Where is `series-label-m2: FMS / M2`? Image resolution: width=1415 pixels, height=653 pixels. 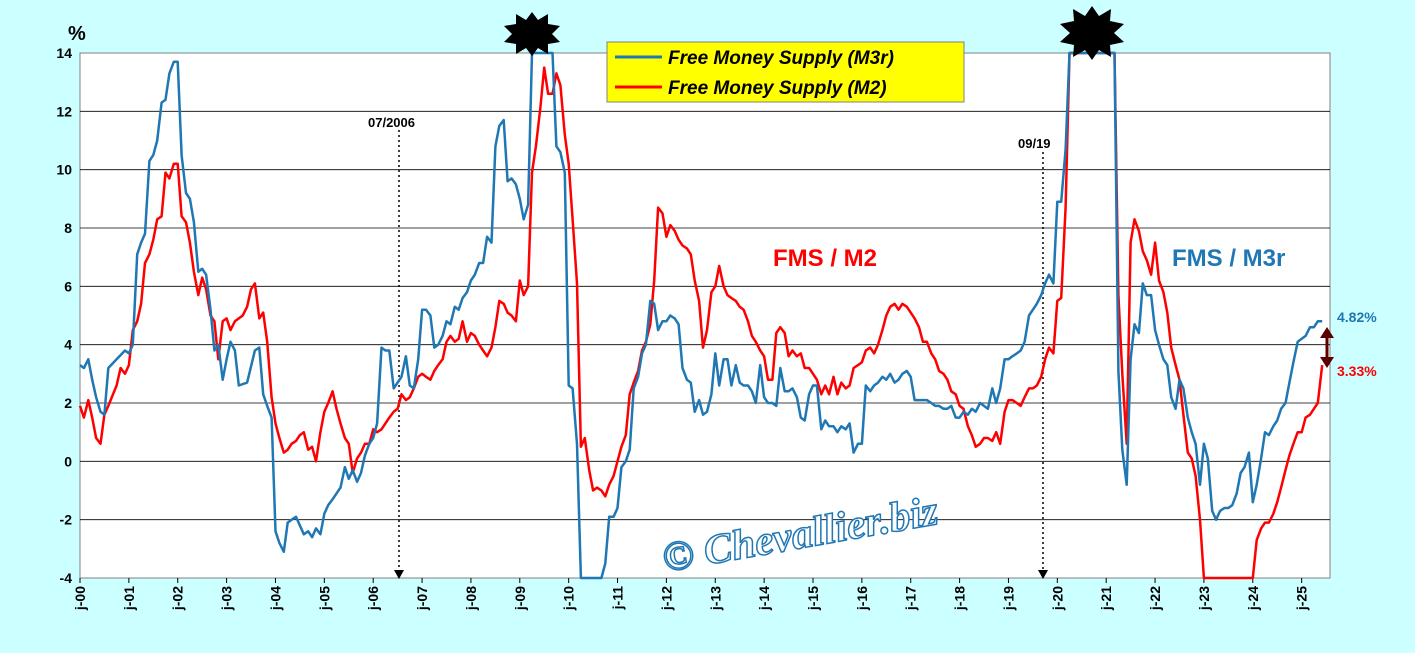
series-label-m2: FMS / M2 is located at coordinates (825, 258).